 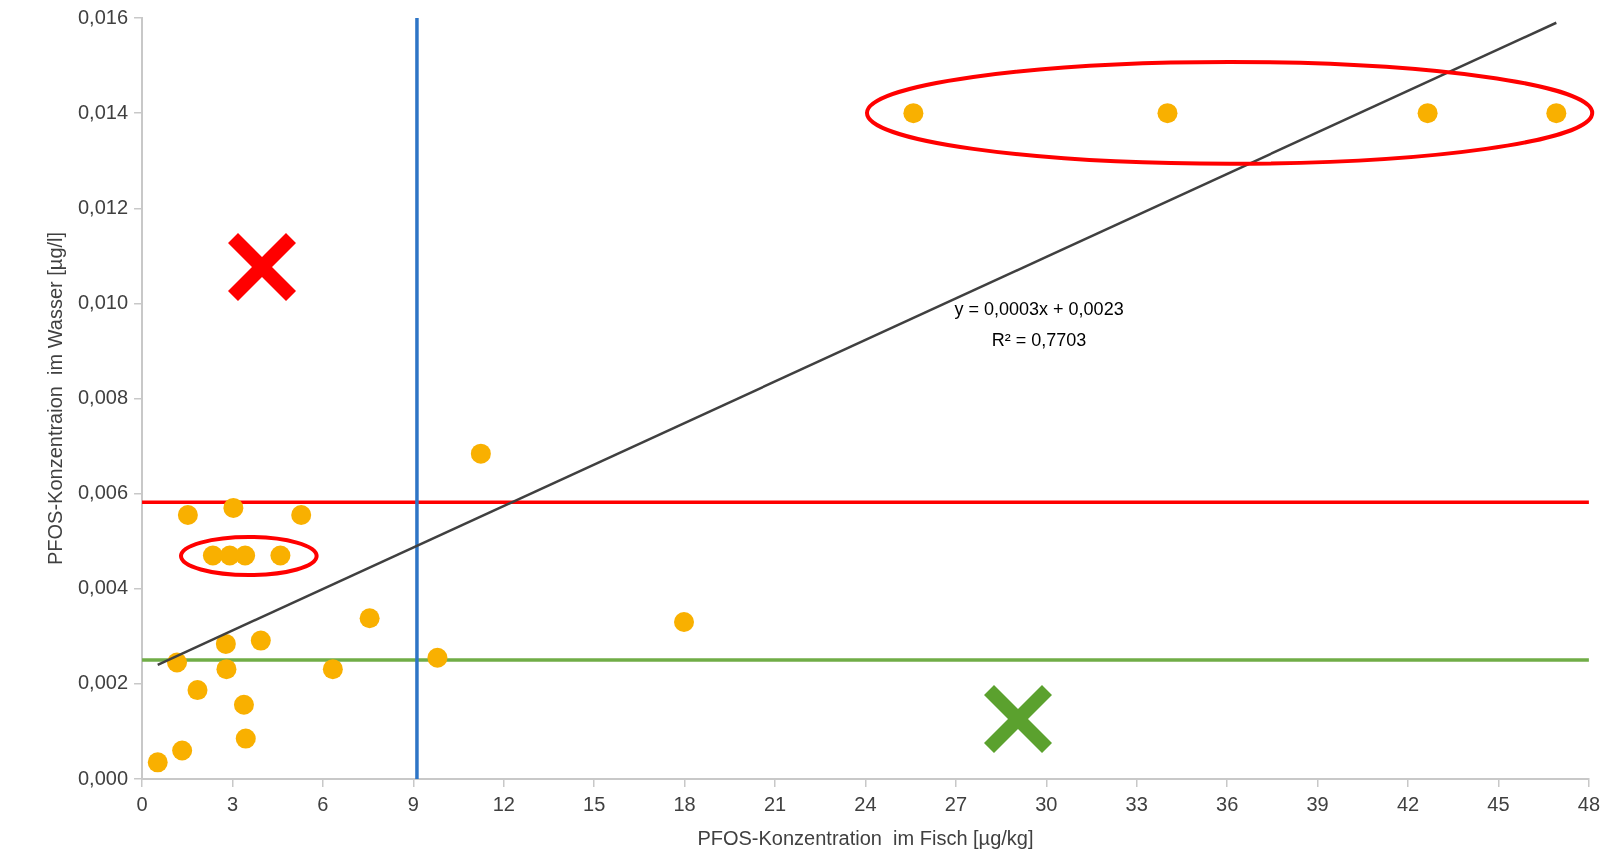 What do you see at coordinates (1588, 803) in the screenshot?
I see `x-tick-label: 48` at bounding box center [1588, 803].